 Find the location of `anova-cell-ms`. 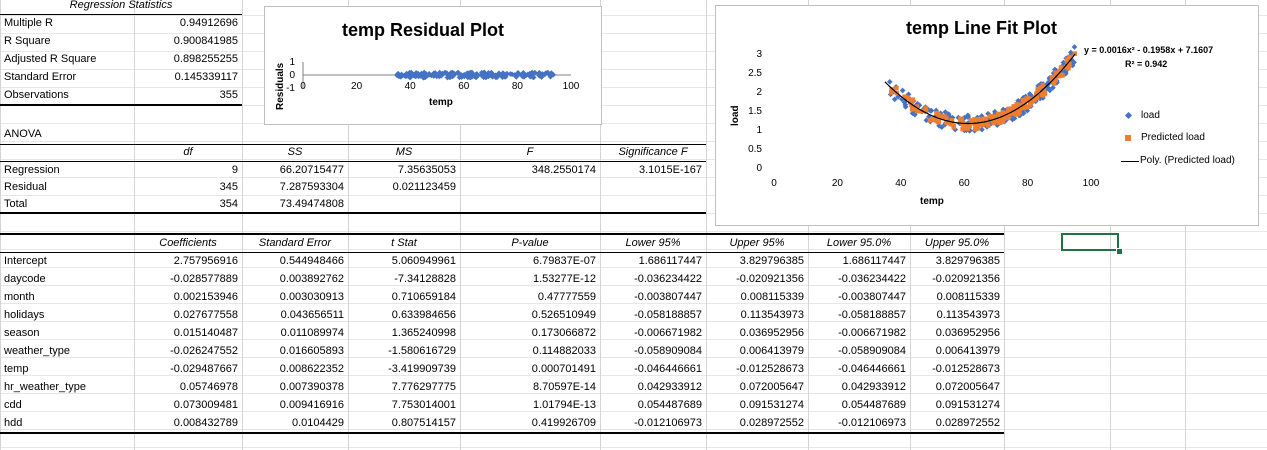

anova-cell-ms is located at coordinates (402, 204).